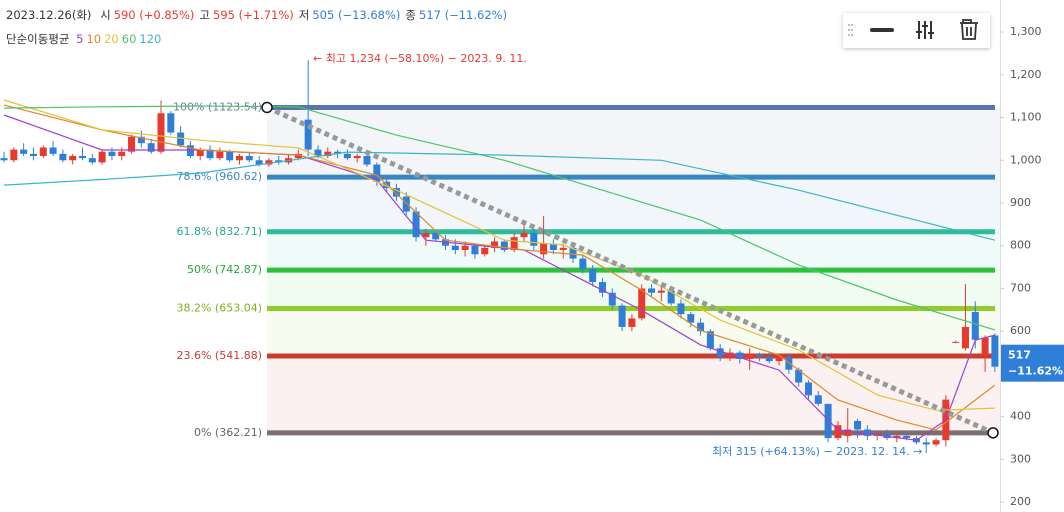 Image resolution: width=1064 pixels, height=512 pixels. I want to click on toolbar, so click(916, 30).